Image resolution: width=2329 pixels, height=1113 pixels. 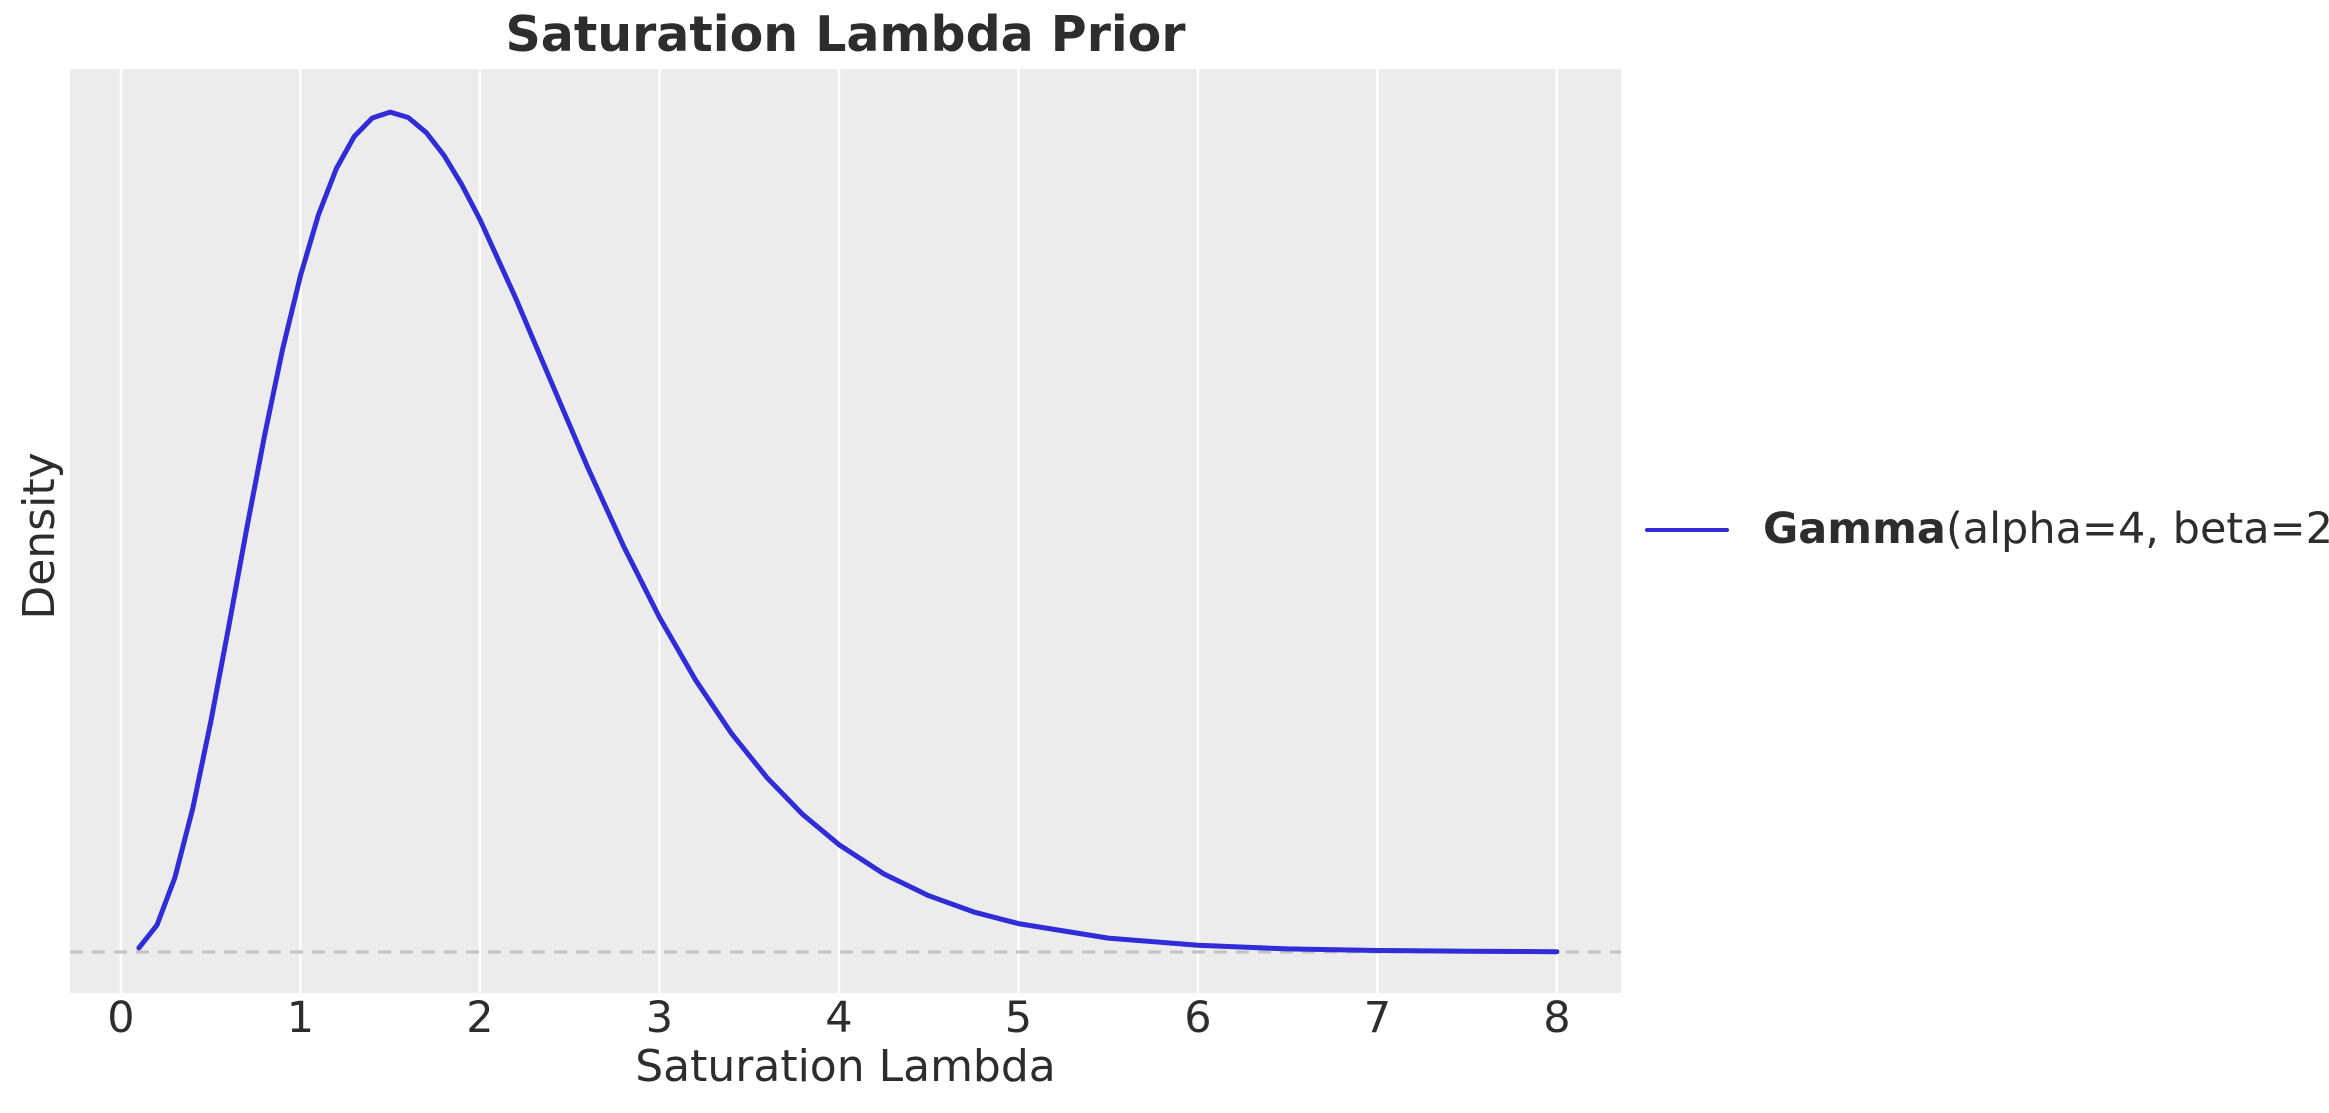 What do you see at coordinates (1198, 1018) in the screenshot?
I see `x-tick-label: 6` at bounding box center [1198, 1018].